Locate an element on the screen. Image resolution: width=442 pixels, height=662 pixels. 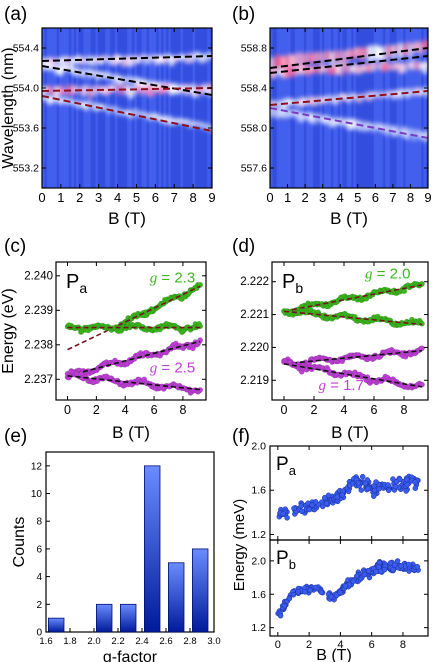
y-tick-label: 553.2 is located at coordinates (26, 169).